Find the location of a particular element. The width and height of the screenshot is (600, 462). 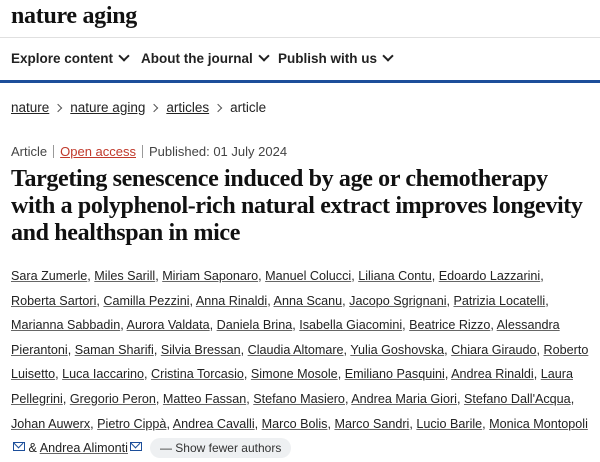

author-ampersand: & is located at coordinates (32, 448).